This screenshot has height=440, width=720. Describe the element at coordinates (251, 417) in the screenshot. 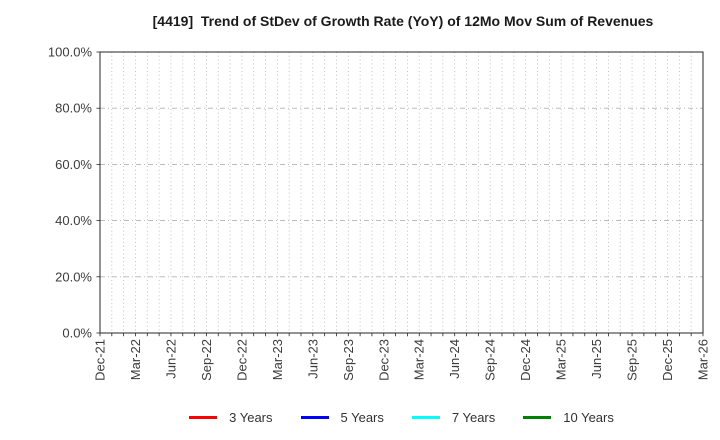

I see `legend-label: 3 Years` at that location.